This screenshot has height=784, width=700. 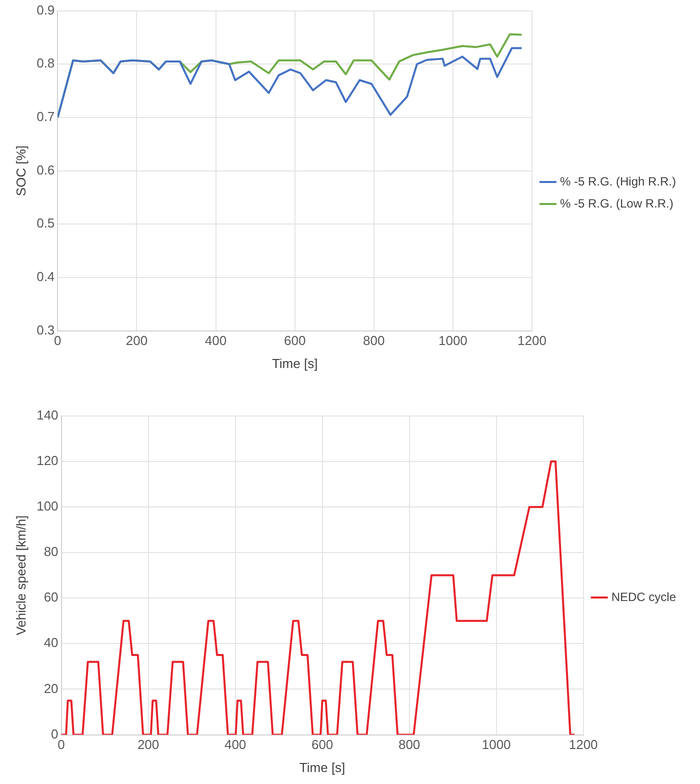 I want to click on y-tick-label: 0, so click(x=54, y=734).